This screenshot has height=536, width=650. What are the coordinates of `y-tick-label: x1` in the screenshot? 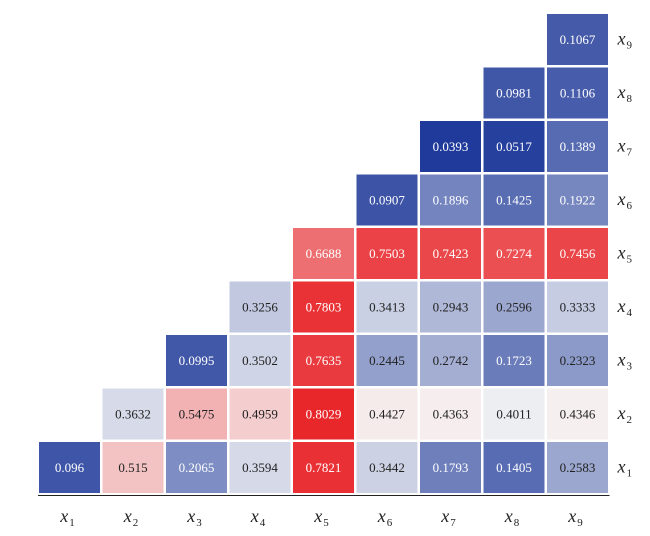 It's located at (625, 468).